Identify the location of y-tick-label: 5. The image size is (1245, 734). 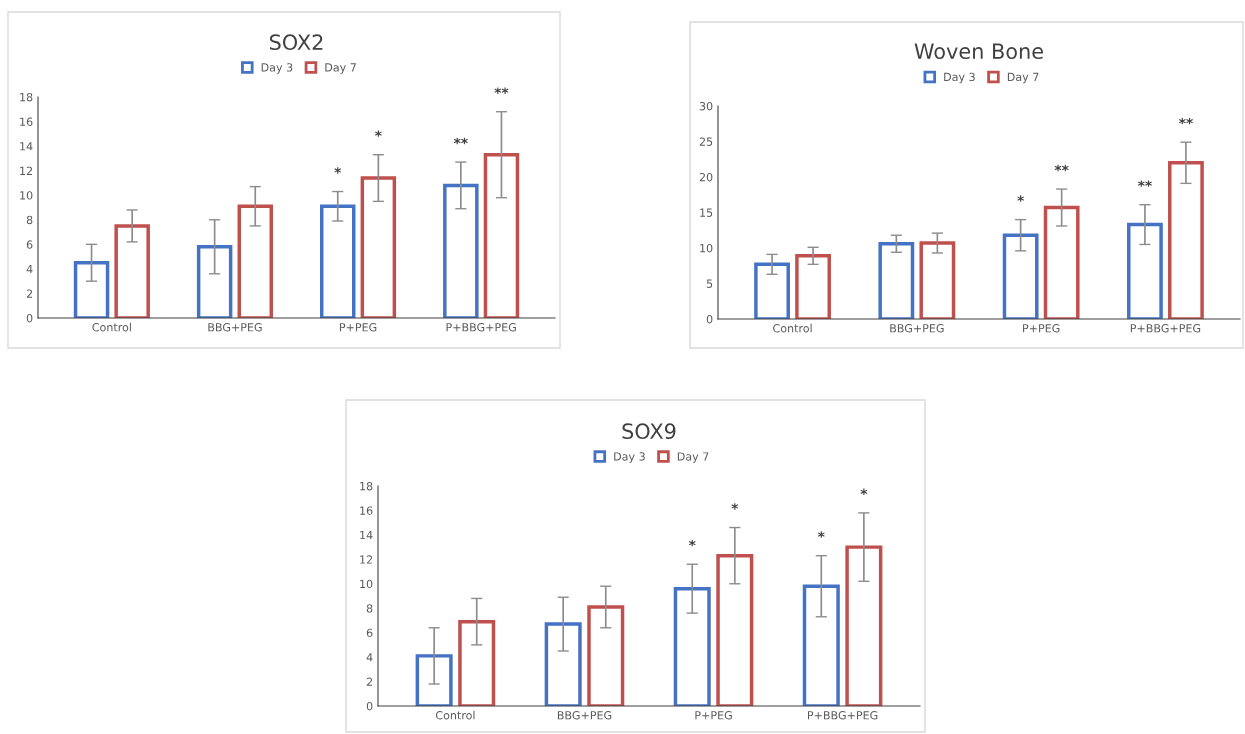
(709, 283).